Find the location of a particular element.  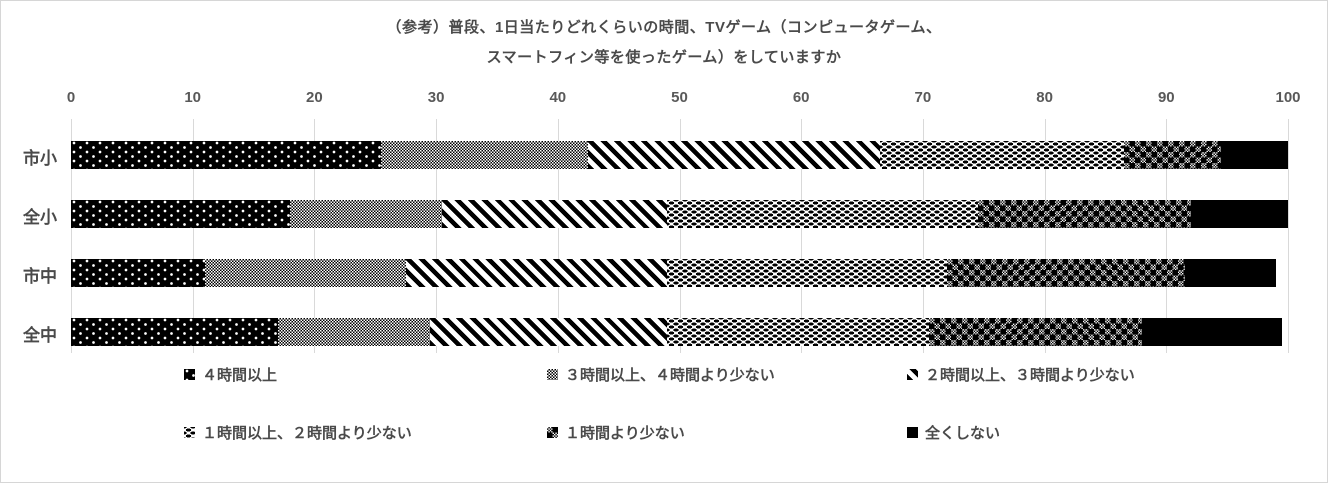

legend-item: ２時間以上、３時間より少ない is located at coordinates (1021, 374).